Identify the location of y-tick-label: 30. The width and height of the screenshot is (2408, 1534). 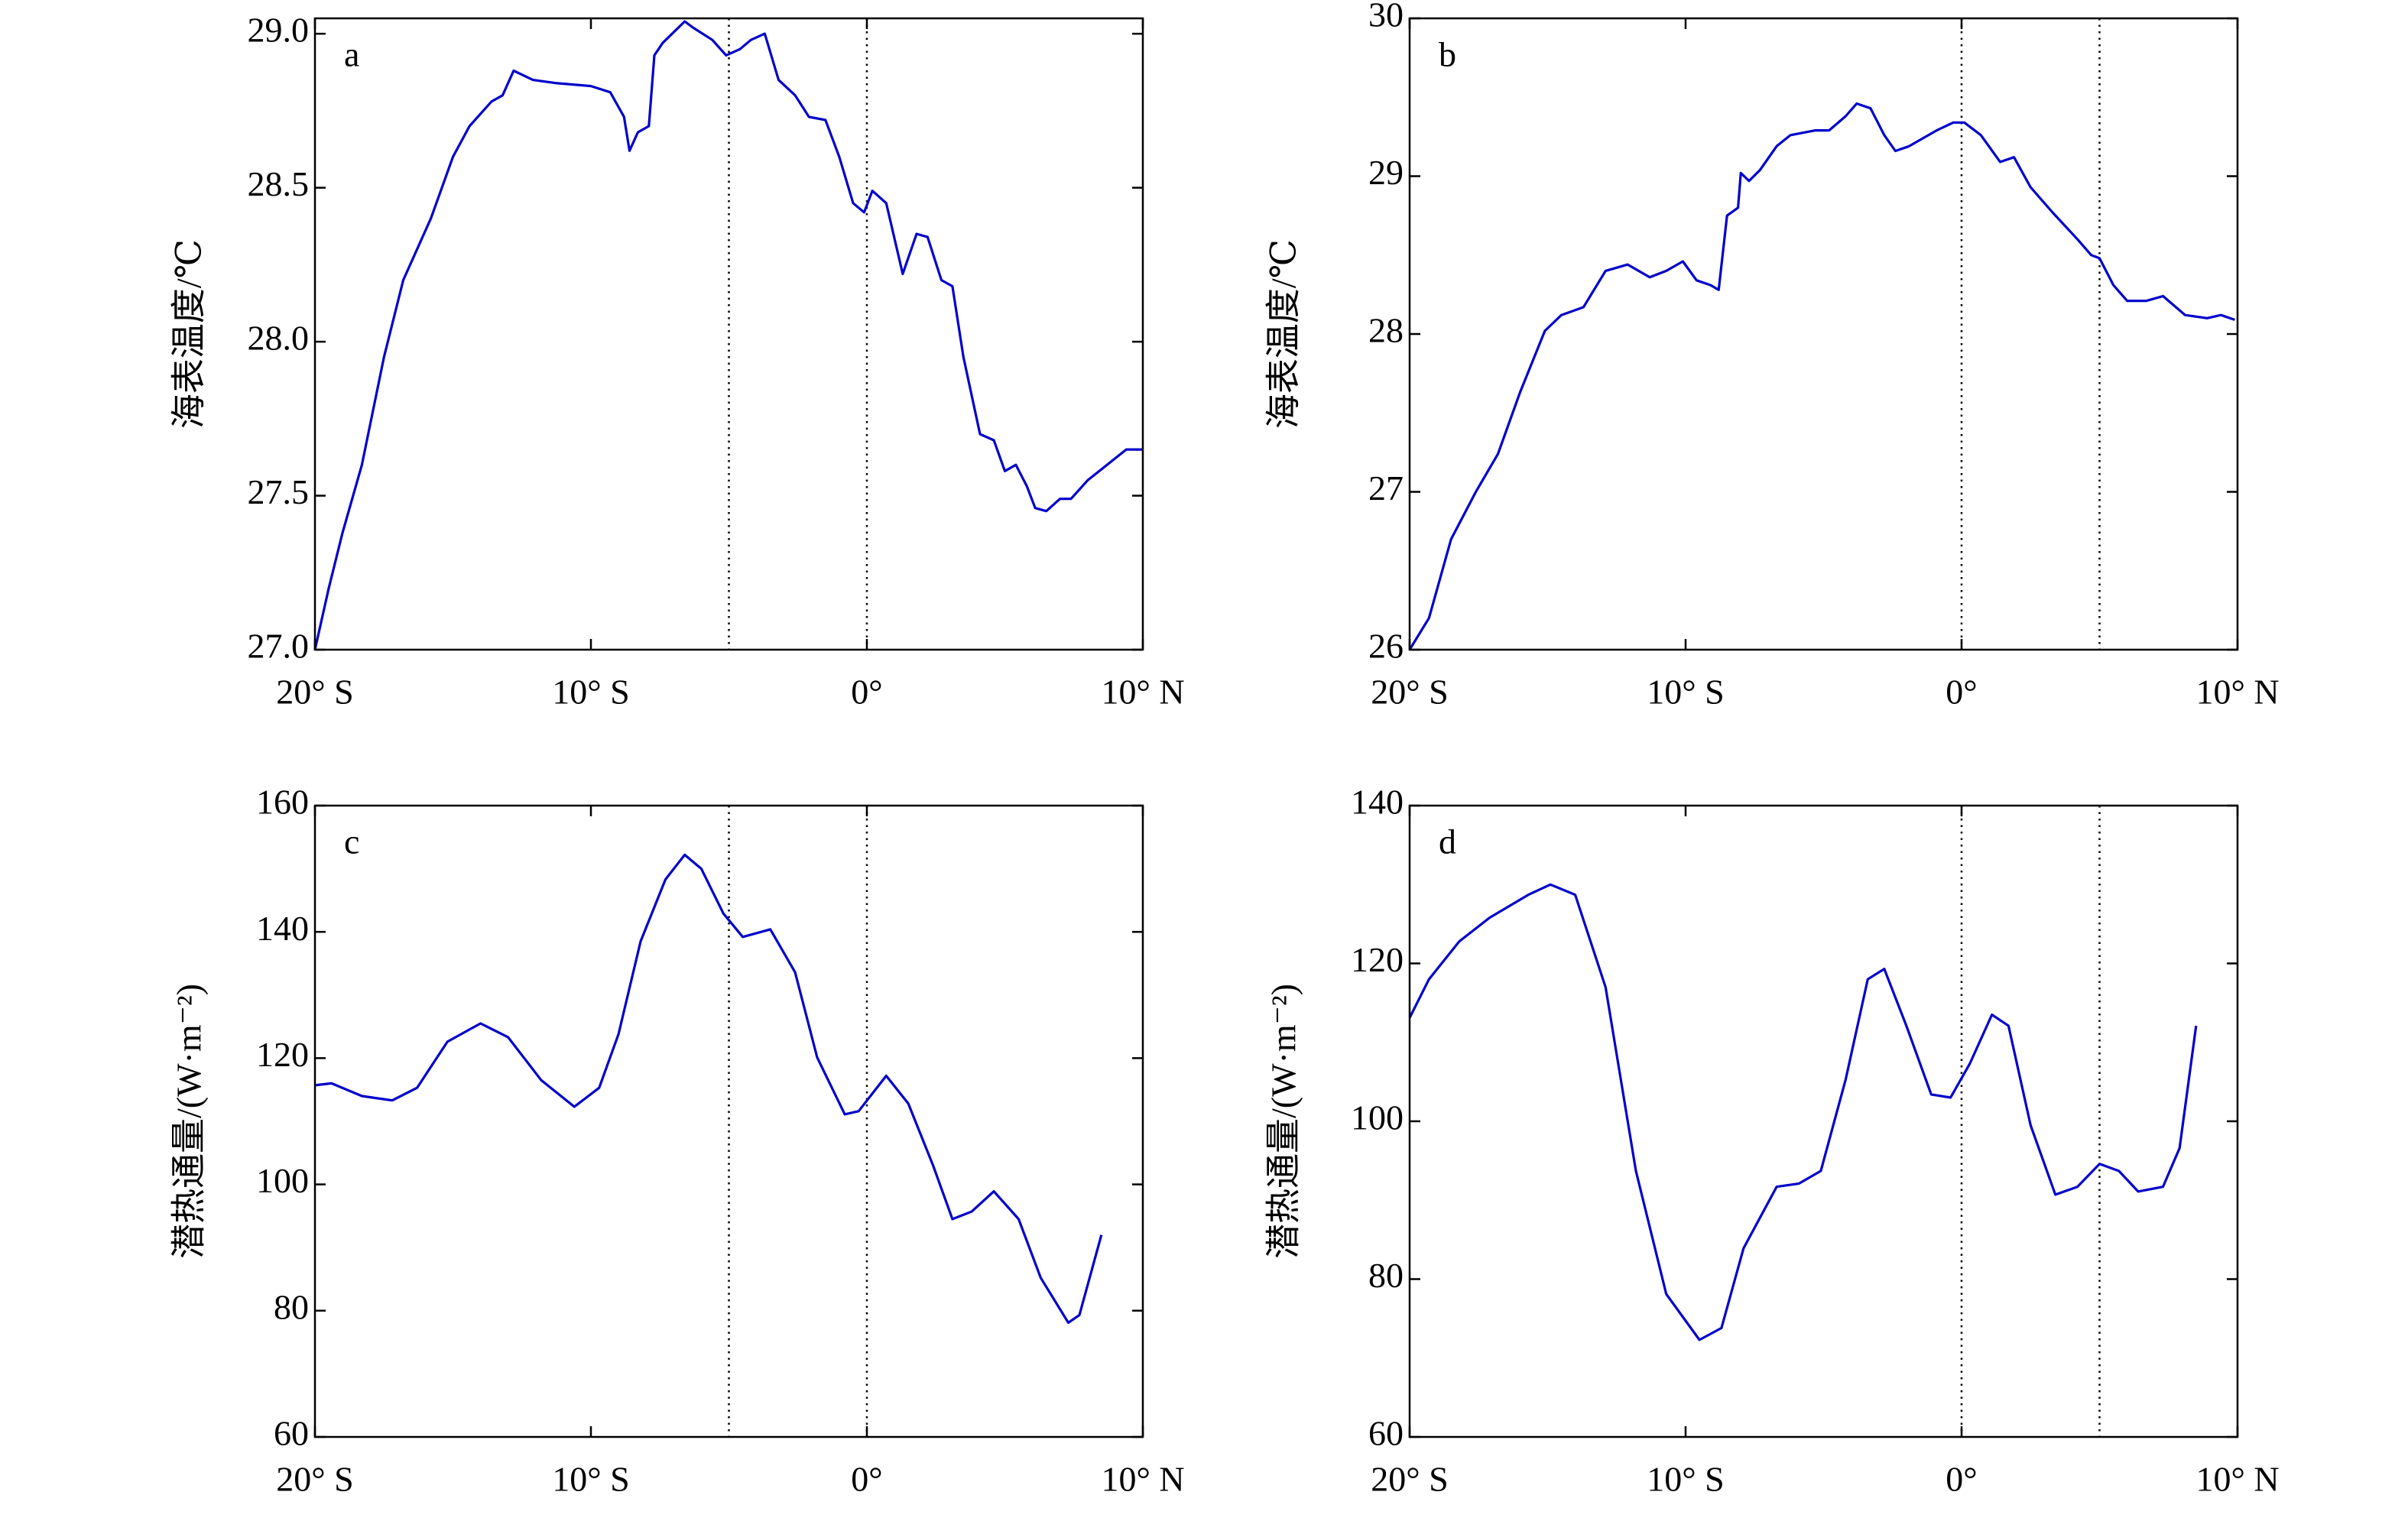
(1386, 17).